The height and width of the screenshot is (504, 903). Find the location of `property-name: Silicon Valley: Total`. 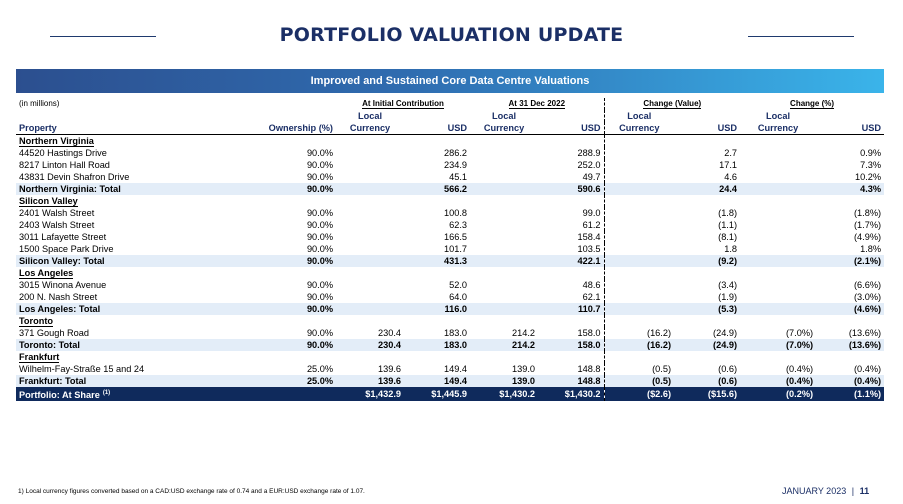

property-name: Silicon Valley: Total is located at coordinates (130, 261).